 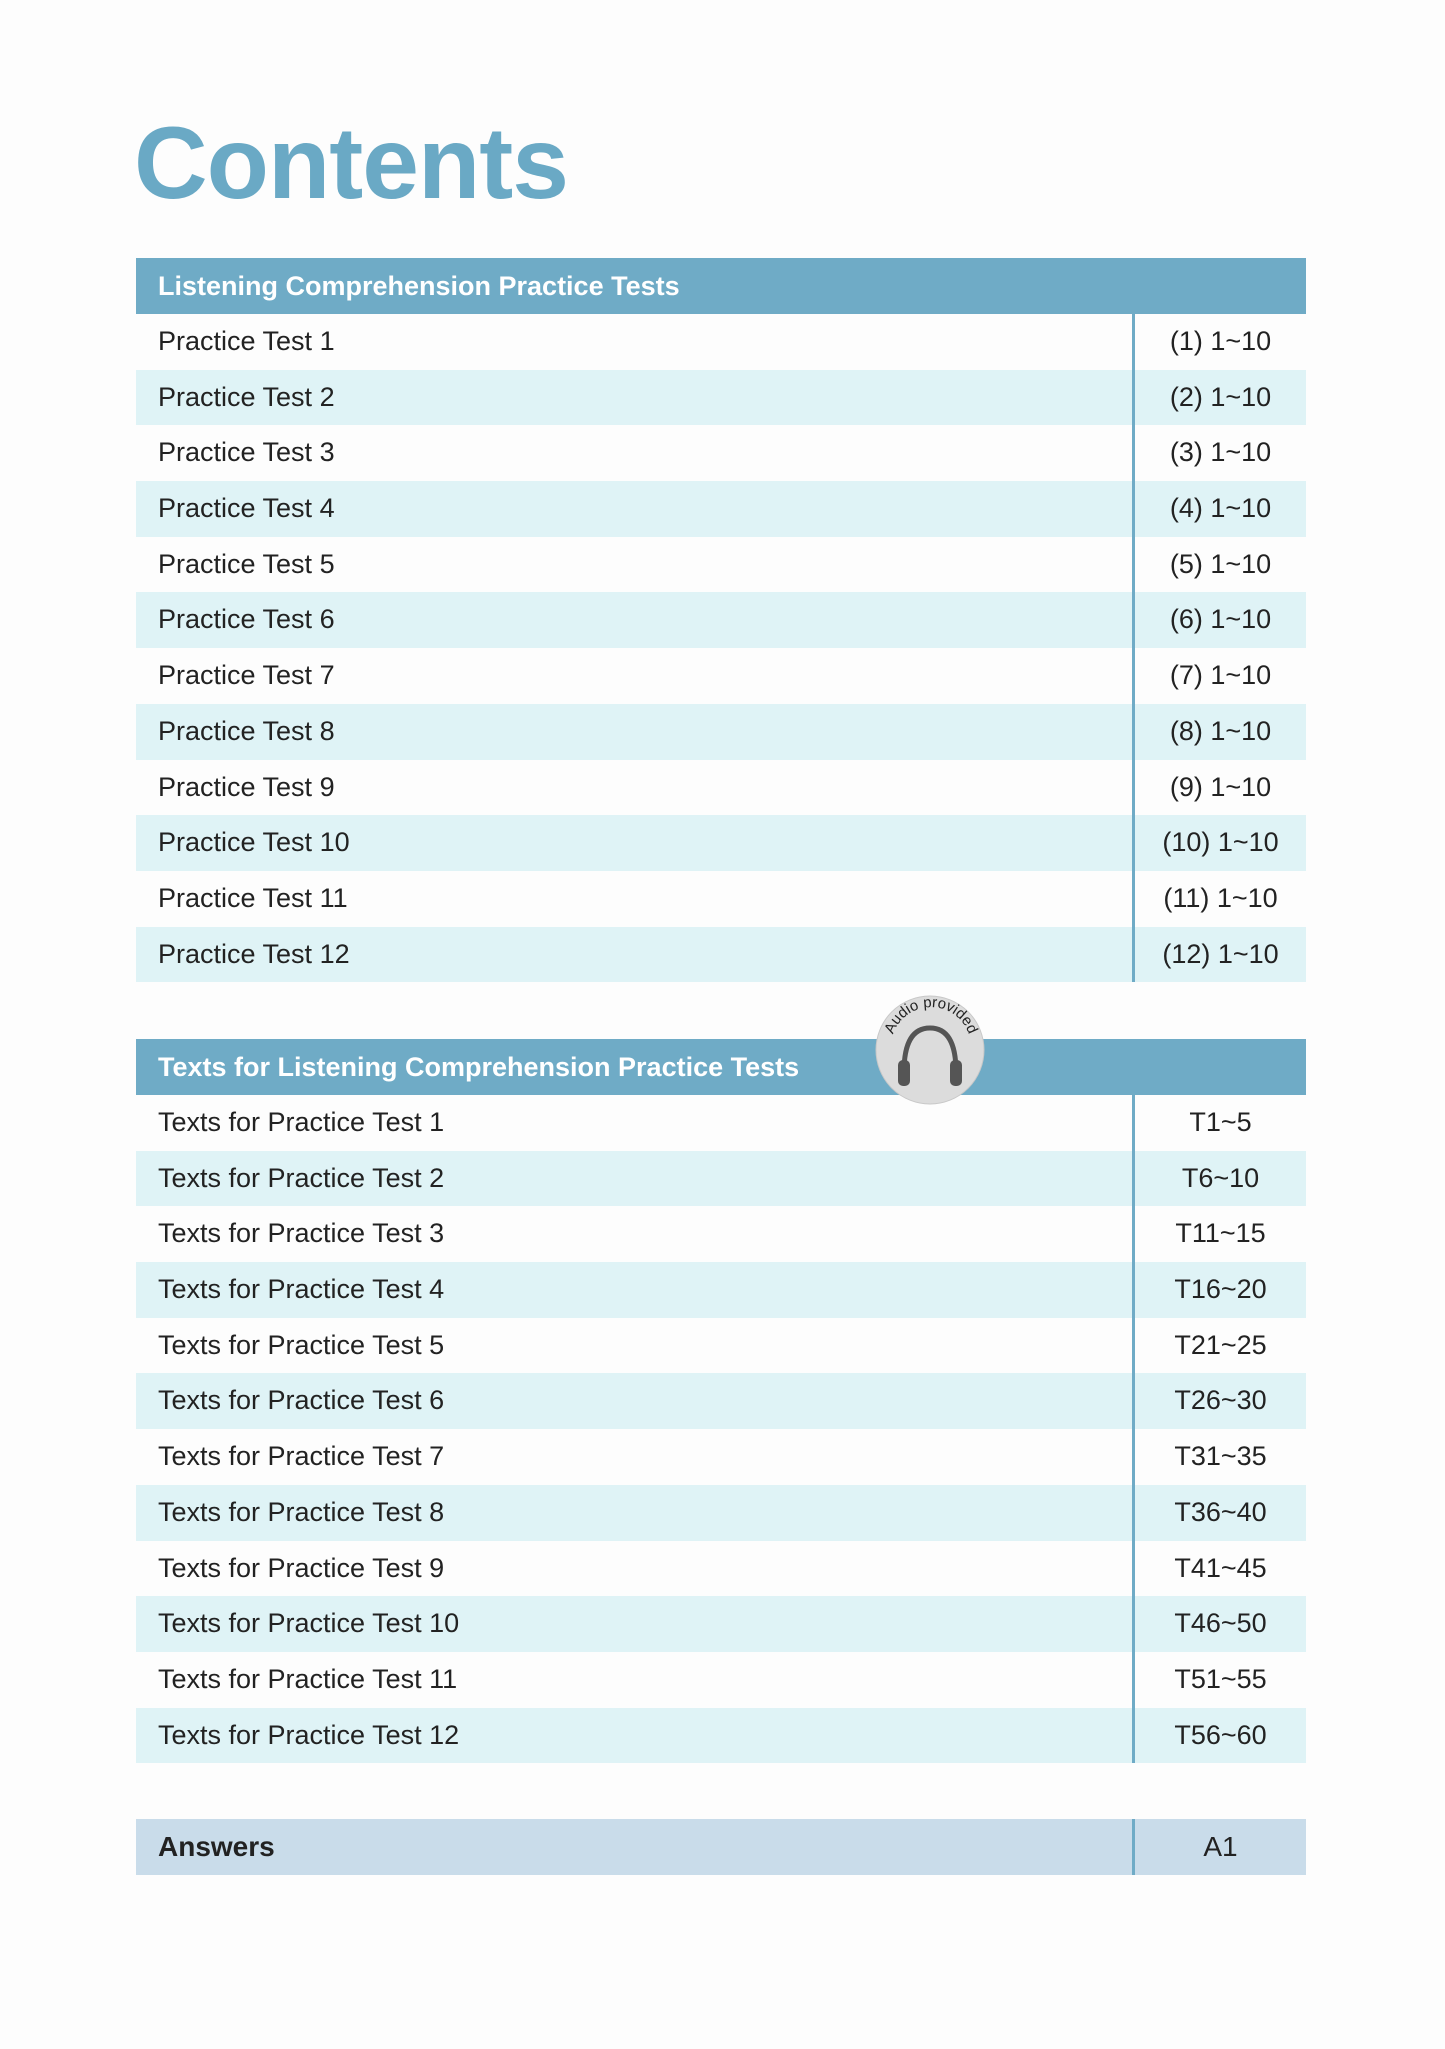 I want to click on toc-pages: (8) 1~10, so click(x=1219, y=731).